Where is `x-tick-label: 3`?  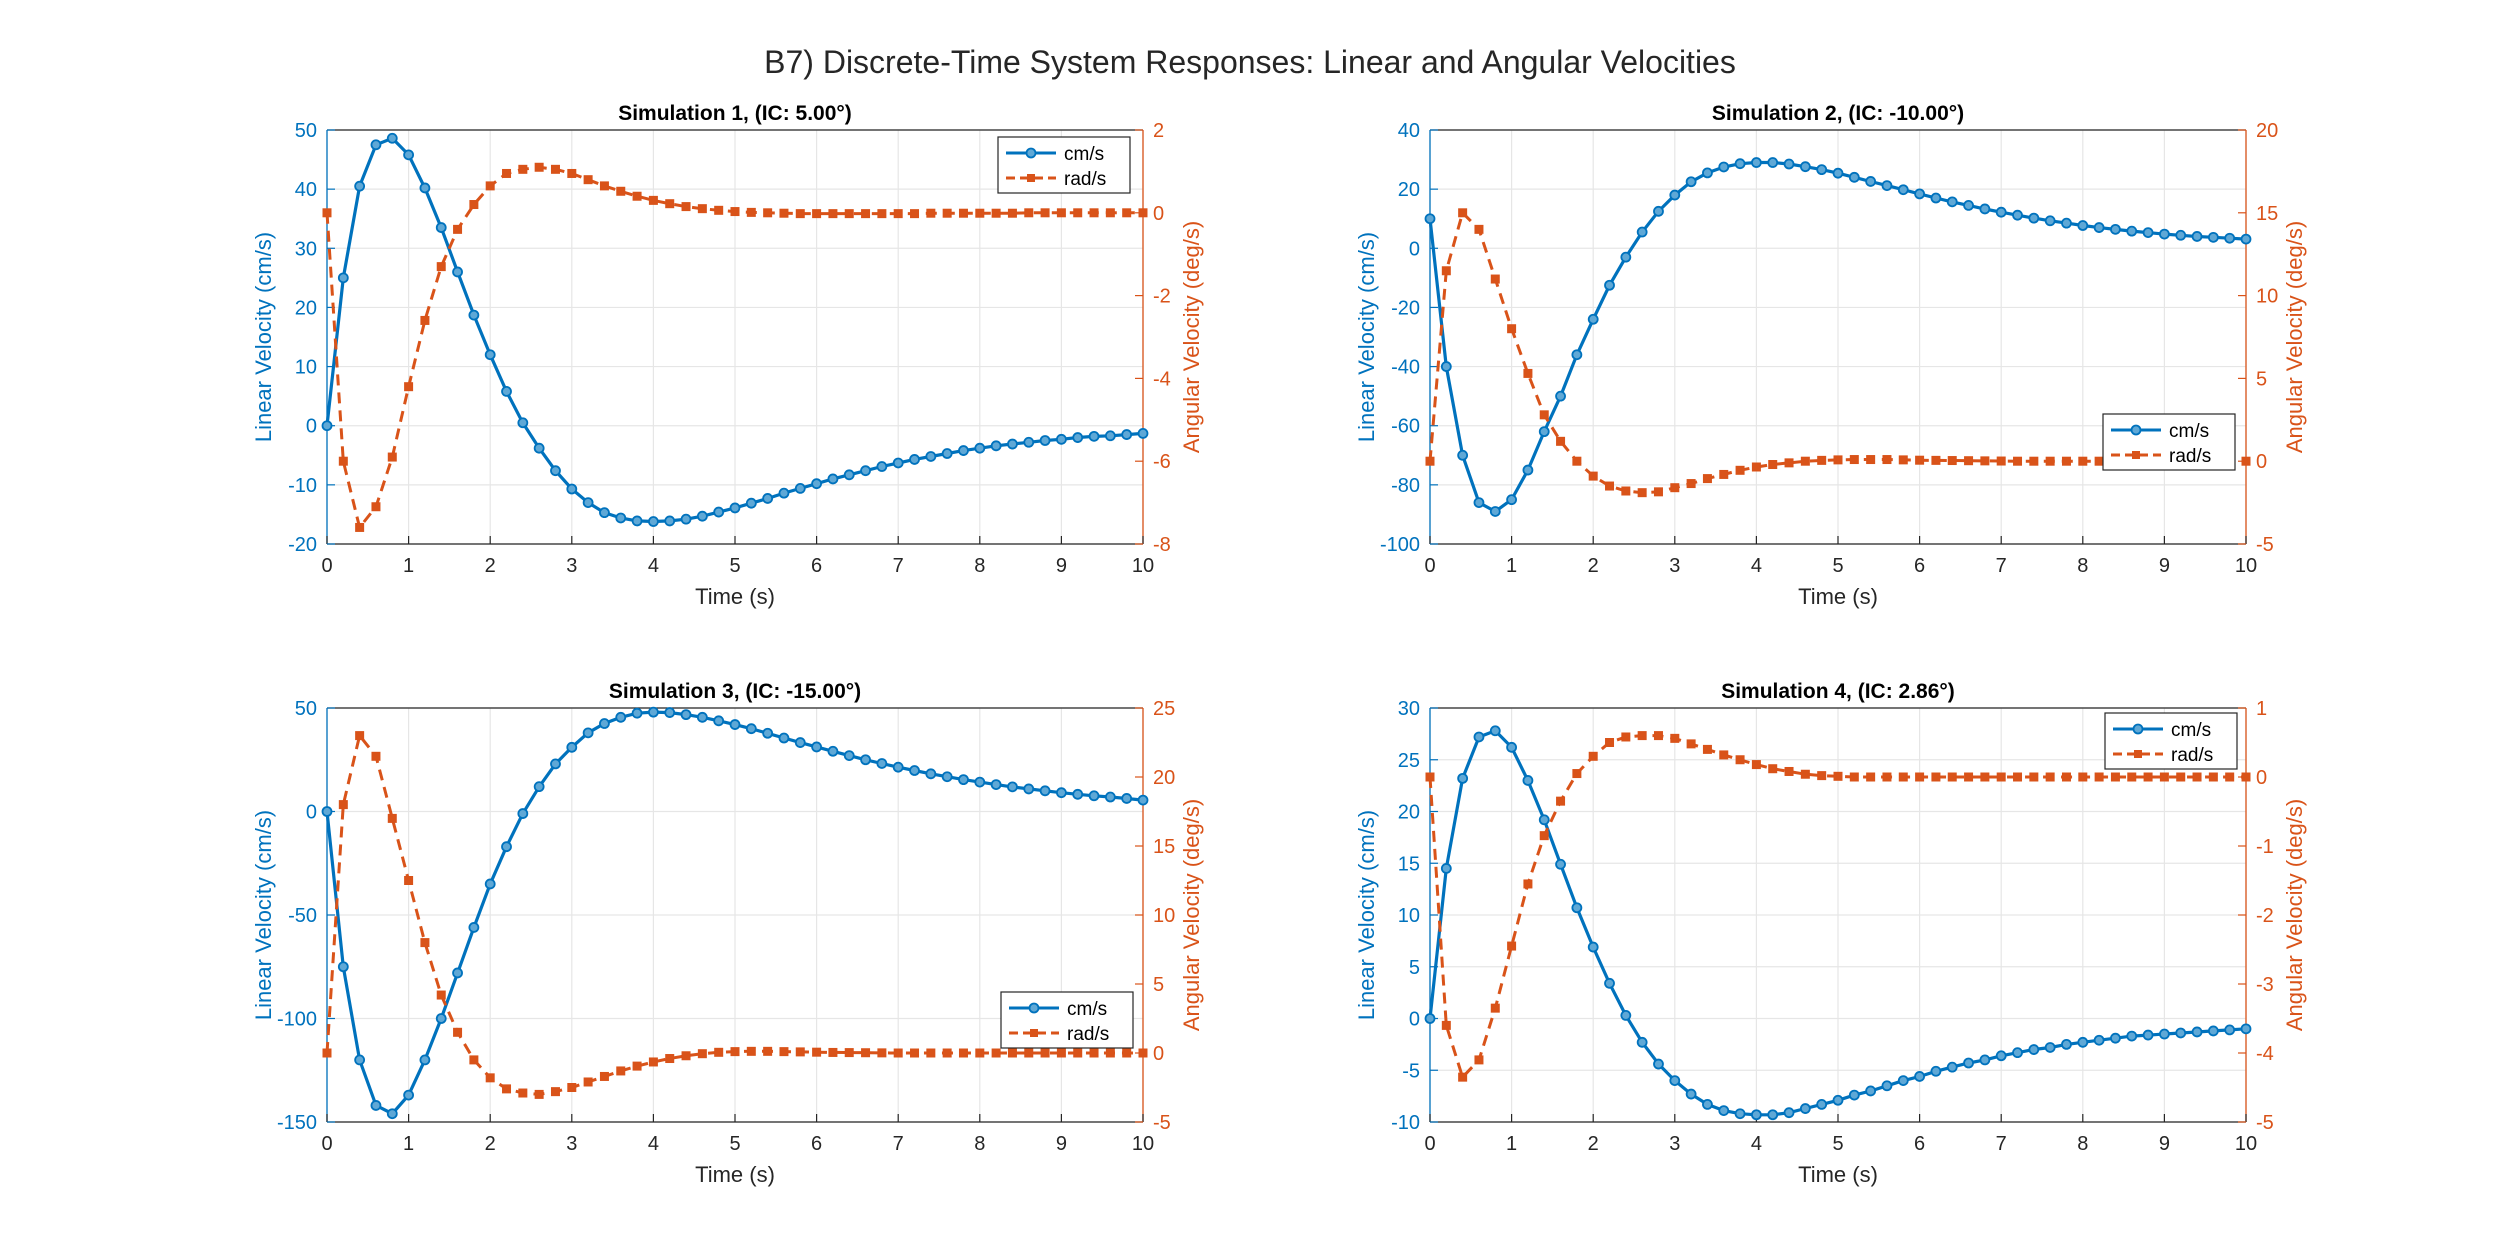 x-tick-label: 3 is located at coordinates (571, 566).